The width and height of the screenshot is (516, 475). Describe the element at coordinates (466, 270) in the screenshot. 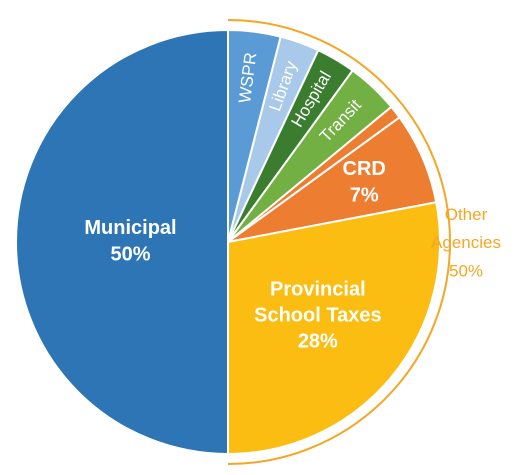

I see `annotation-value-label: 50%` at that location.